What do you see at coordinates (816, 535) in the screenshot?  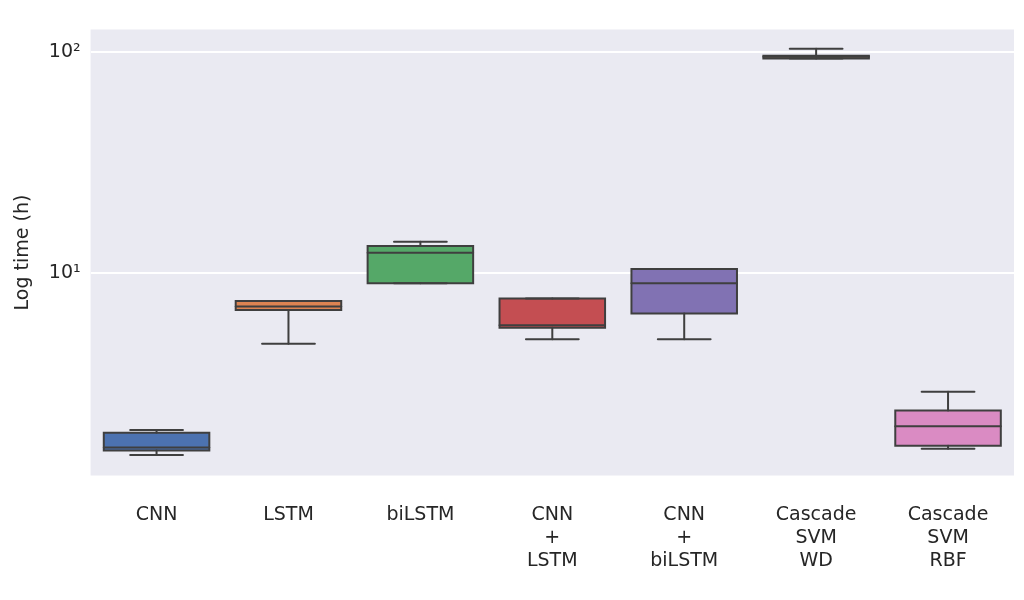 I see `x-tick-label: Cascade SVM WD` at bounding box center [816, 535].